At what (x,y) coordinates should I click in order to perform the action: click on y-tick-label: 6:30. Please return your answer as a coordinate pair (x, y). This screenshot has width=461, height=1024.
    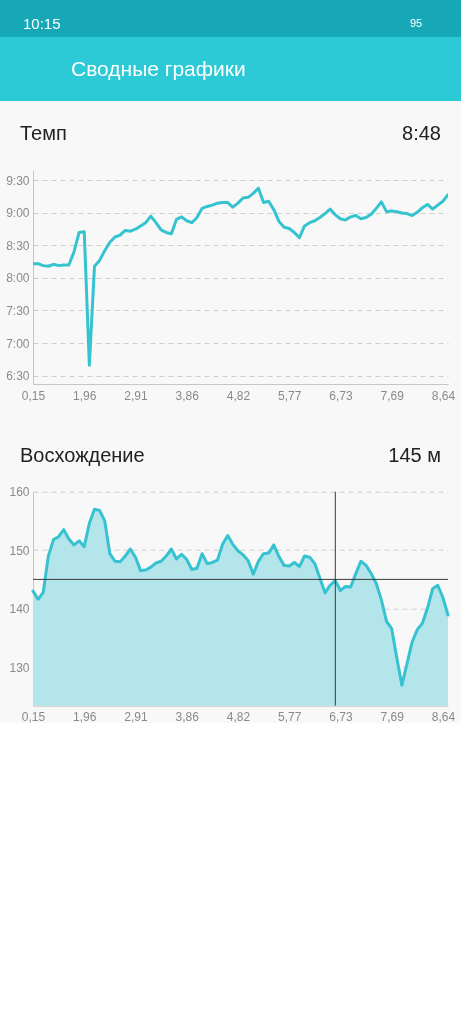
    Looking at the image, I should click on (18, 376).